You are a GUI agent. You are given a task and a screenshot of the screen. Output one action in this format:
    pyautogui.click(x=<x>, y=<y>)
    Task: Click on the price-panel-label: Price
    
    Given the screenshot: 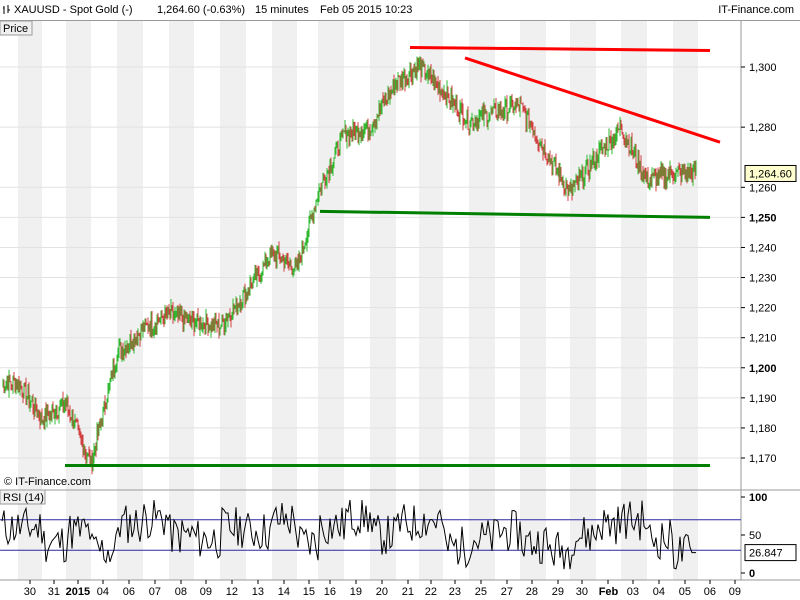 What is the action you would take?
    pyautogui.click(x=15, y=29)
    